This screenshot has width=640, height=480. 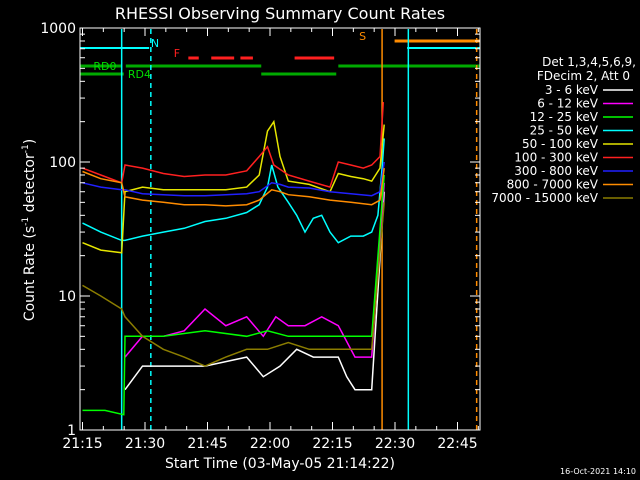 What do you see at coordinates (572, 90) in the screenshot?
I see `legend-label: 3 - 6 keV` at bounding box center [572, 90].